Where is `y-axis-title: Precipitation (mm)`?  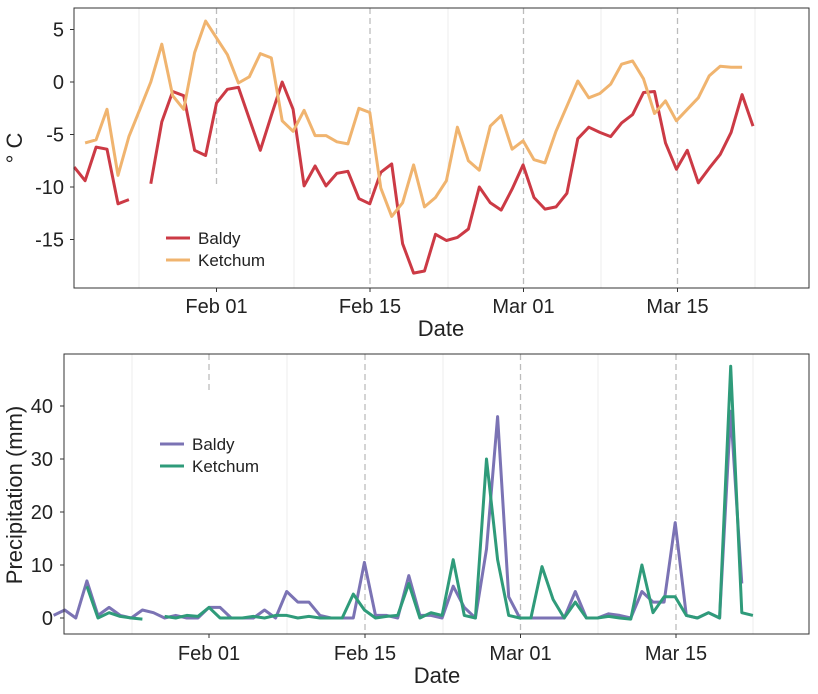
y-axis-title: Precipitation (mm) is located at coordinates (14, 495).